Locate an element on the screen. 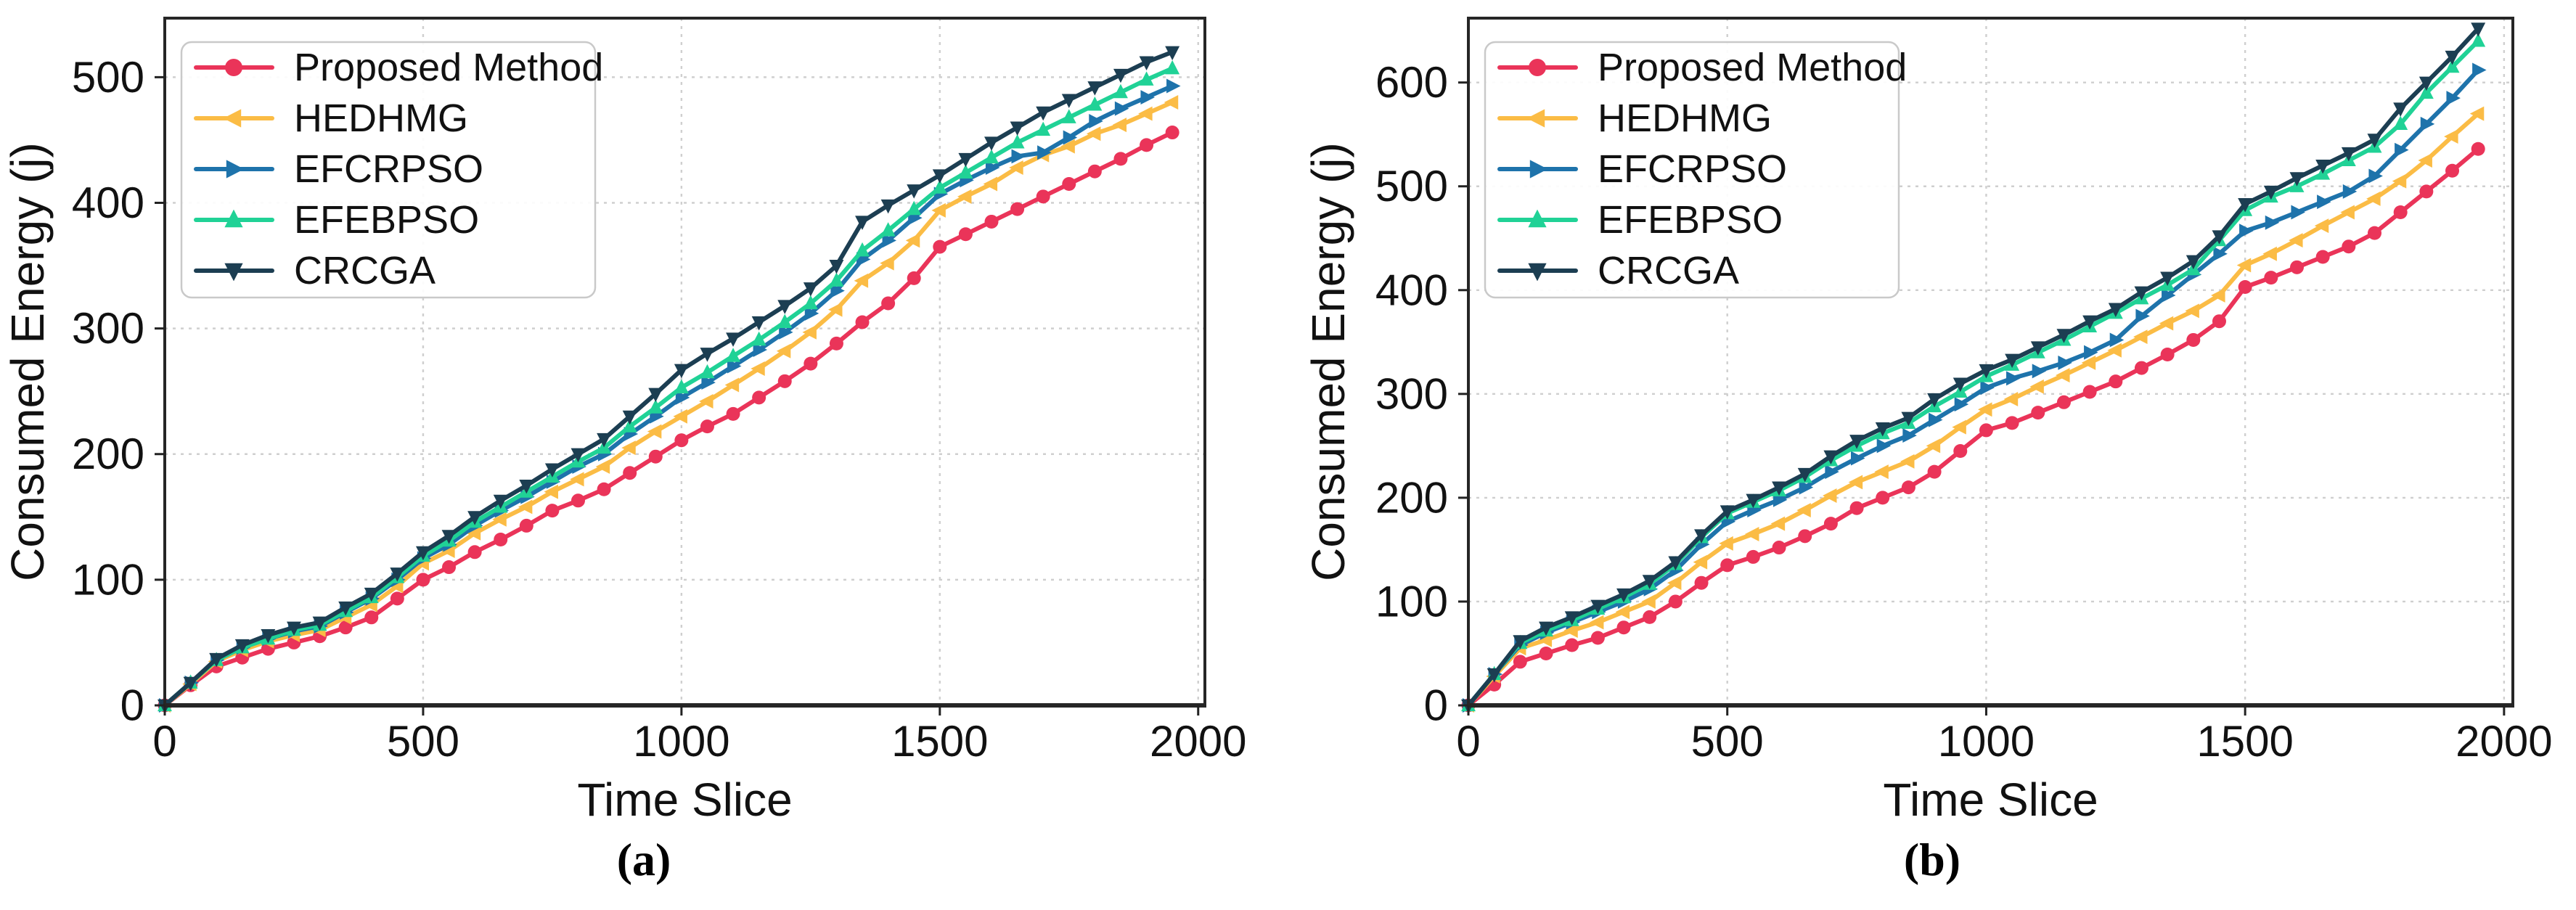 The height and width of the screenshot is (910, 2576). legend-item-crcga: CRCGA is located at coordinates (1618, 270).